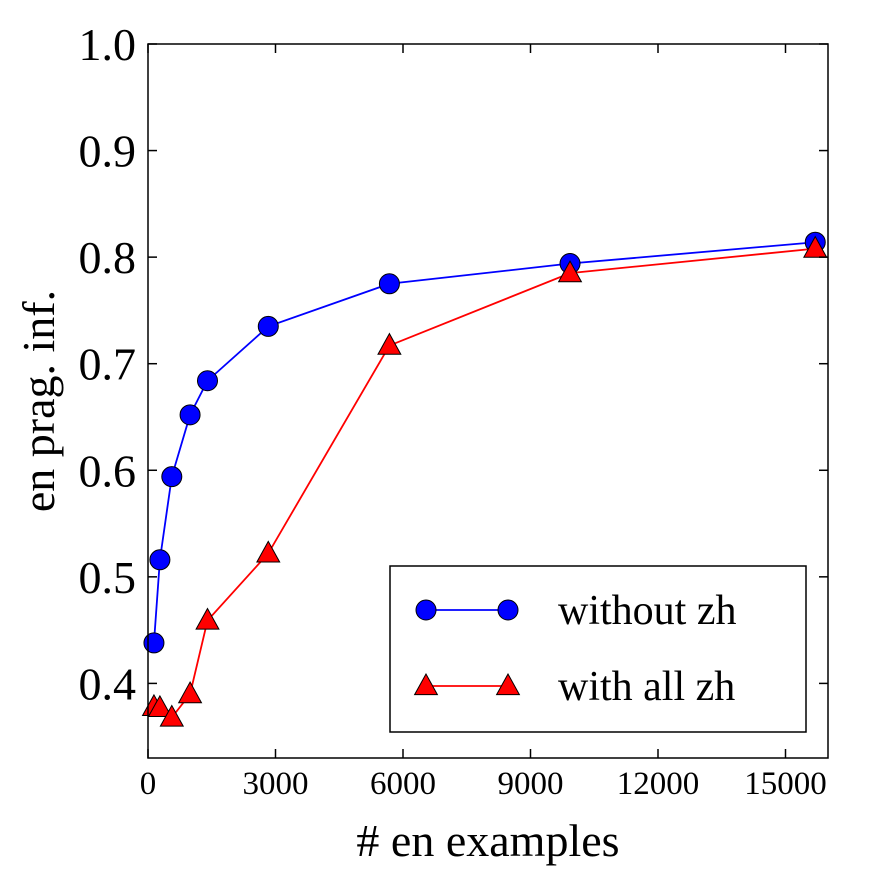 The image size is (872, 872). What do you see at coordinates (108, 470) in the screenshot?
I see `y-tick-label: 0.6` at bounding box center [108, 470].